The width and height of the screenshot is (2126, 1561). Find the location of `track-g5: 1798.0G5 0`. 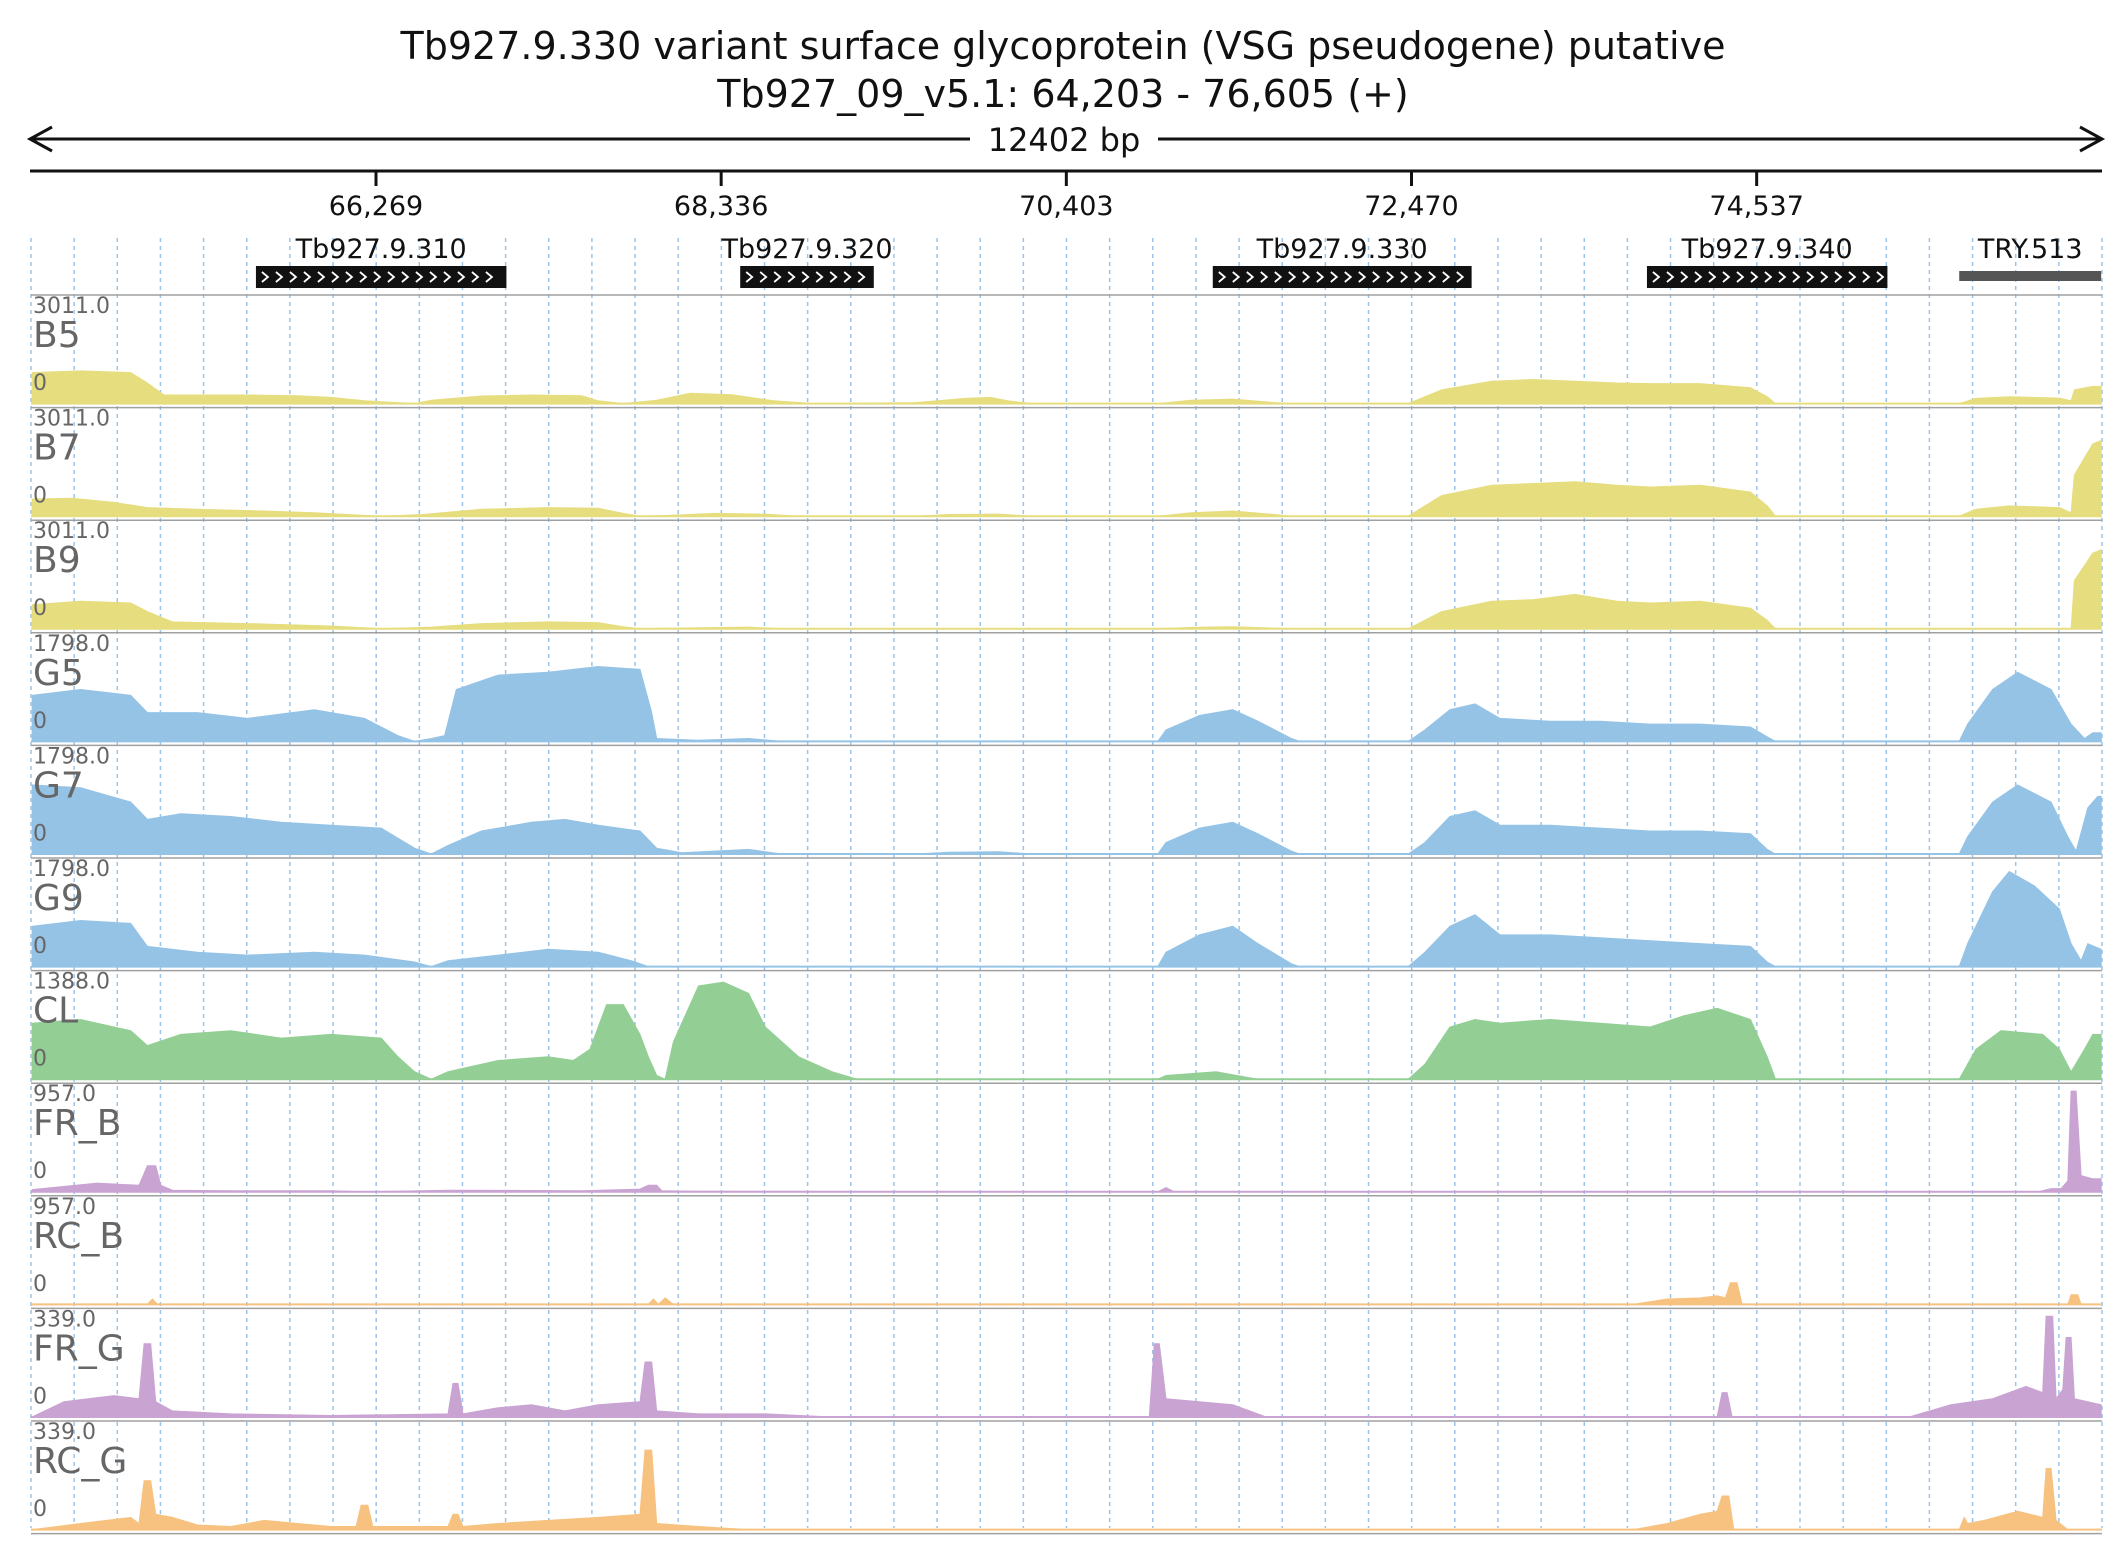

track-g5: 1798.0G5 0 is located at coordinates (1066, 687).